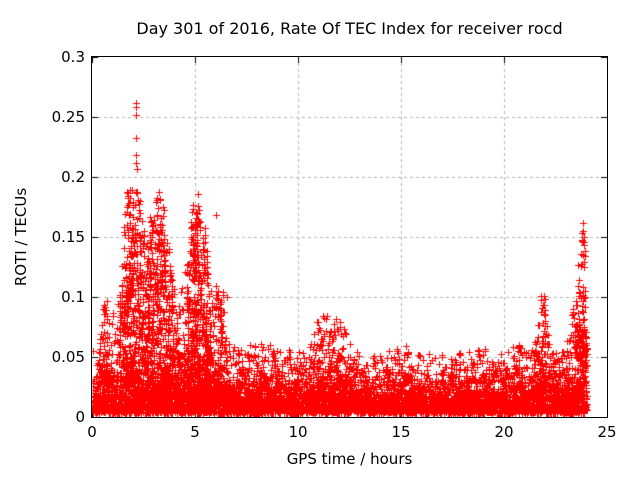 The height and width of the screenshot is (480, 640). I want to click on x-axis-label: GPS time / hours, so click(349, 459).